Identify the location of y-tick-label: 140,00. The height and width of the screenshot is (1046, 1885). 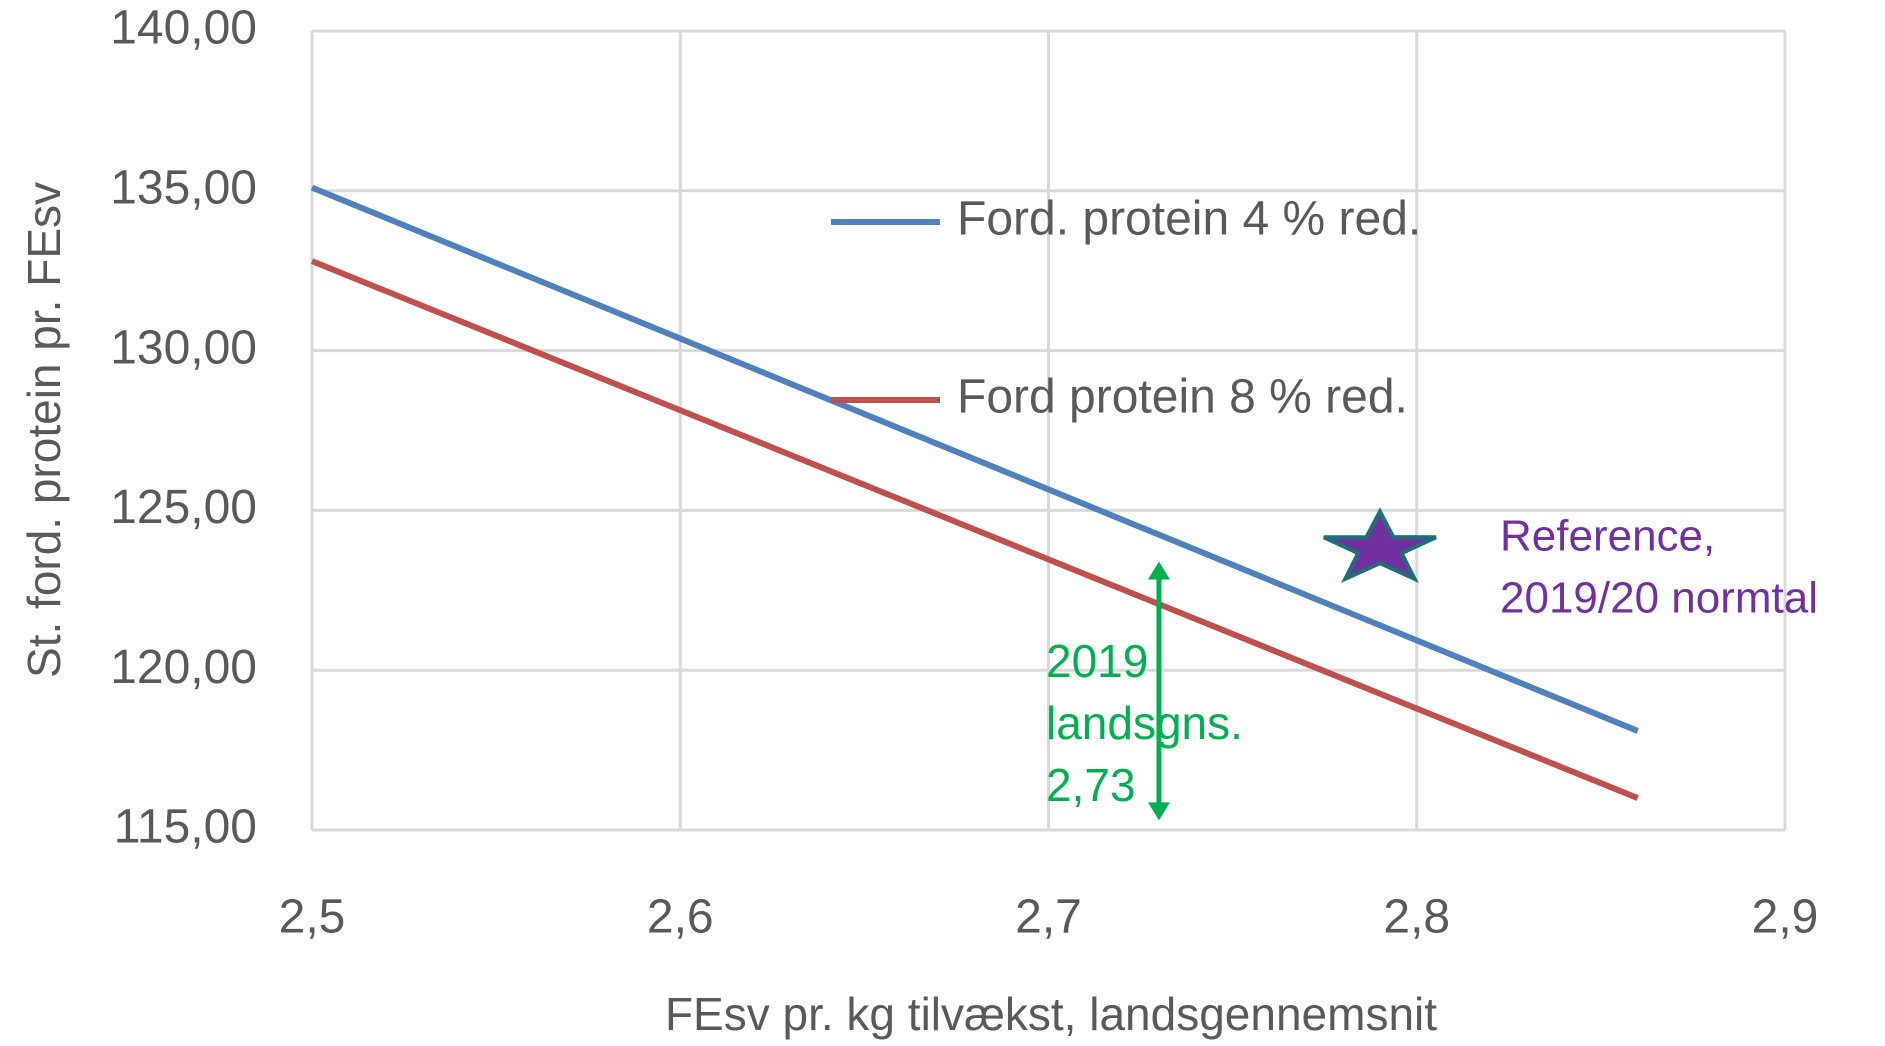
(183, 28).